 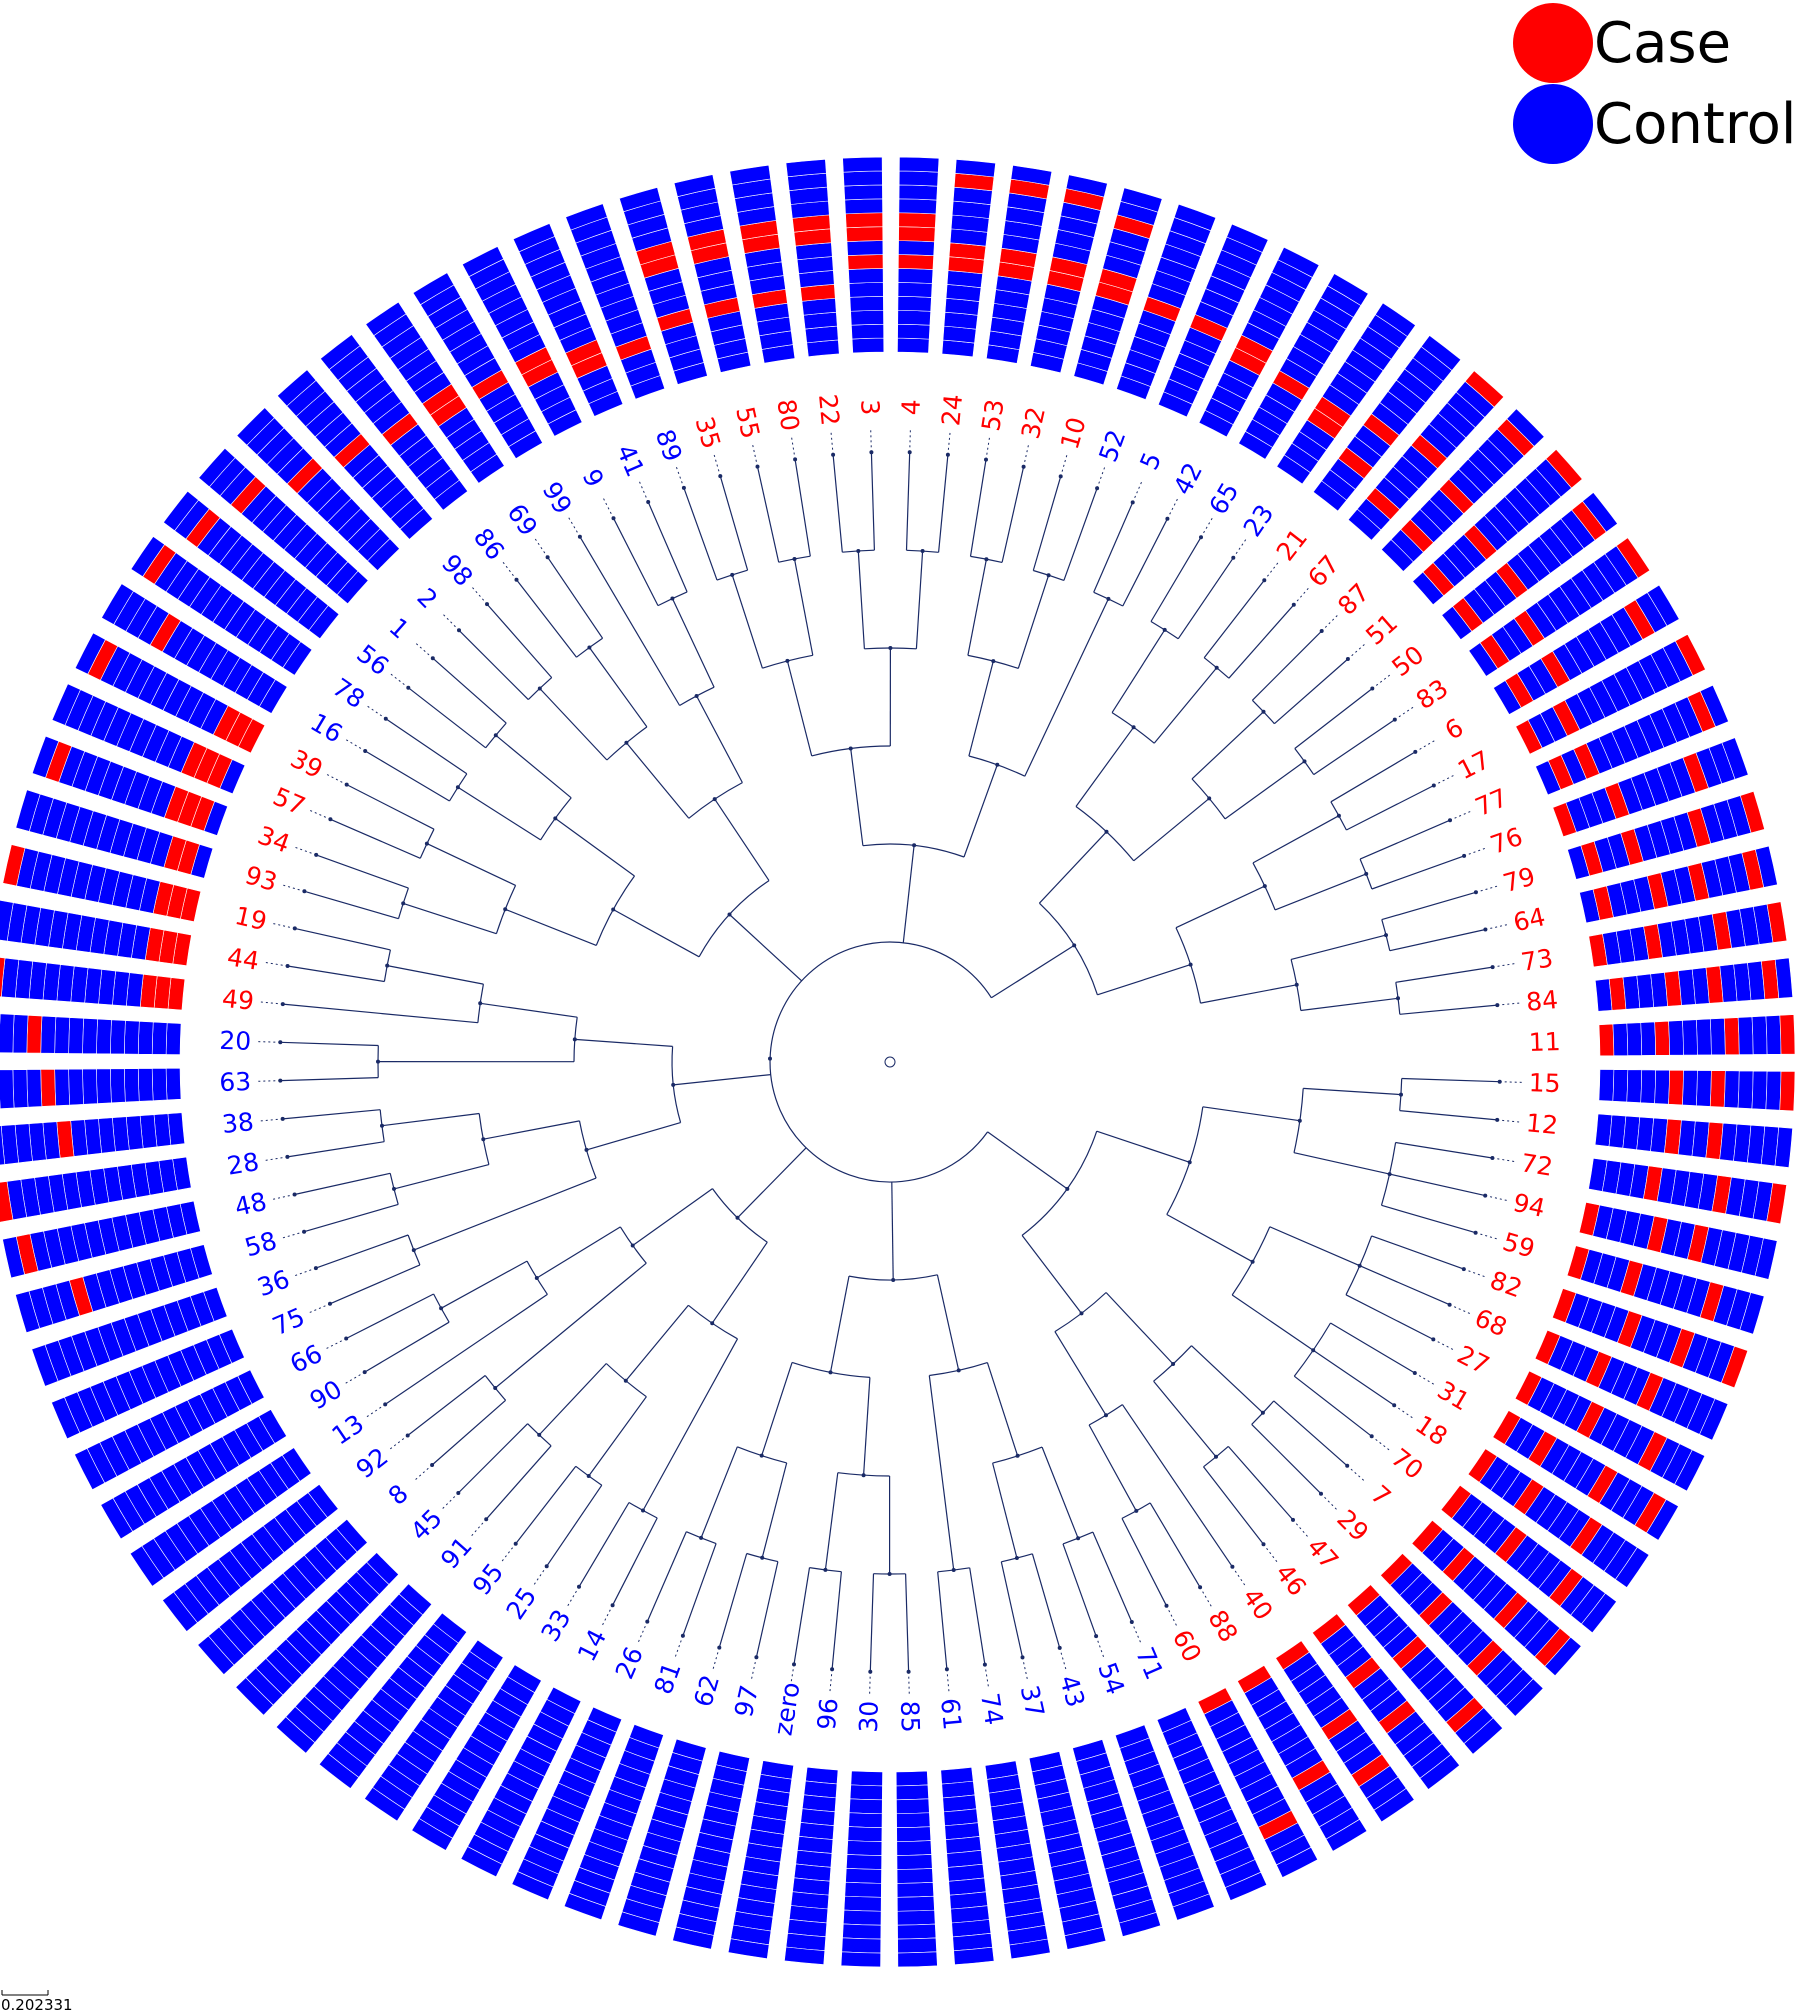 What do you see at coordinates (326, 728) in the screenshot?
I see `leaf-label-16: 16` at bounding box center [326, 728].